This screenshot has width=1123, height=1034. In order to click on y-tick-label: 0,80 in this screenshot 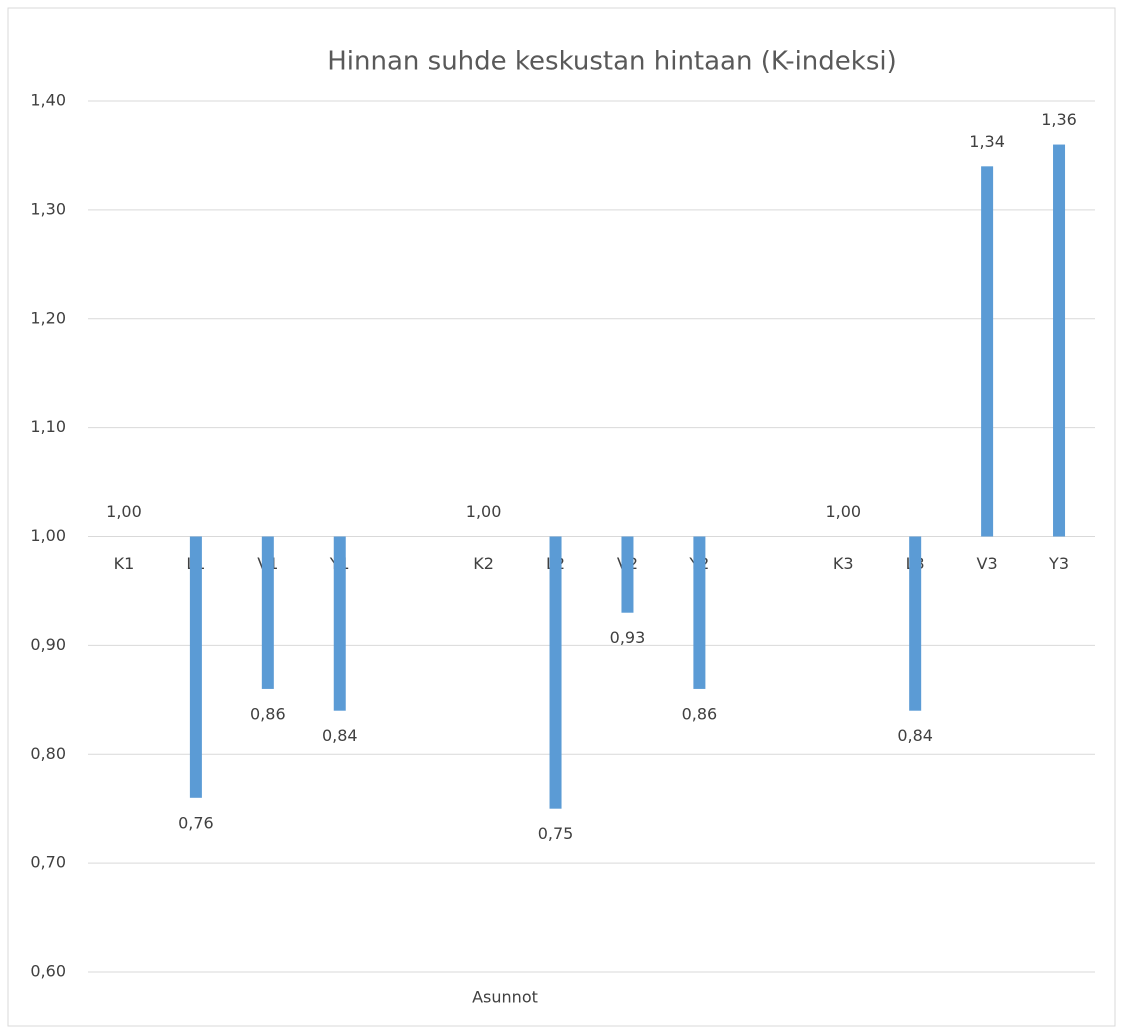, I will do `click(48, 753)`.